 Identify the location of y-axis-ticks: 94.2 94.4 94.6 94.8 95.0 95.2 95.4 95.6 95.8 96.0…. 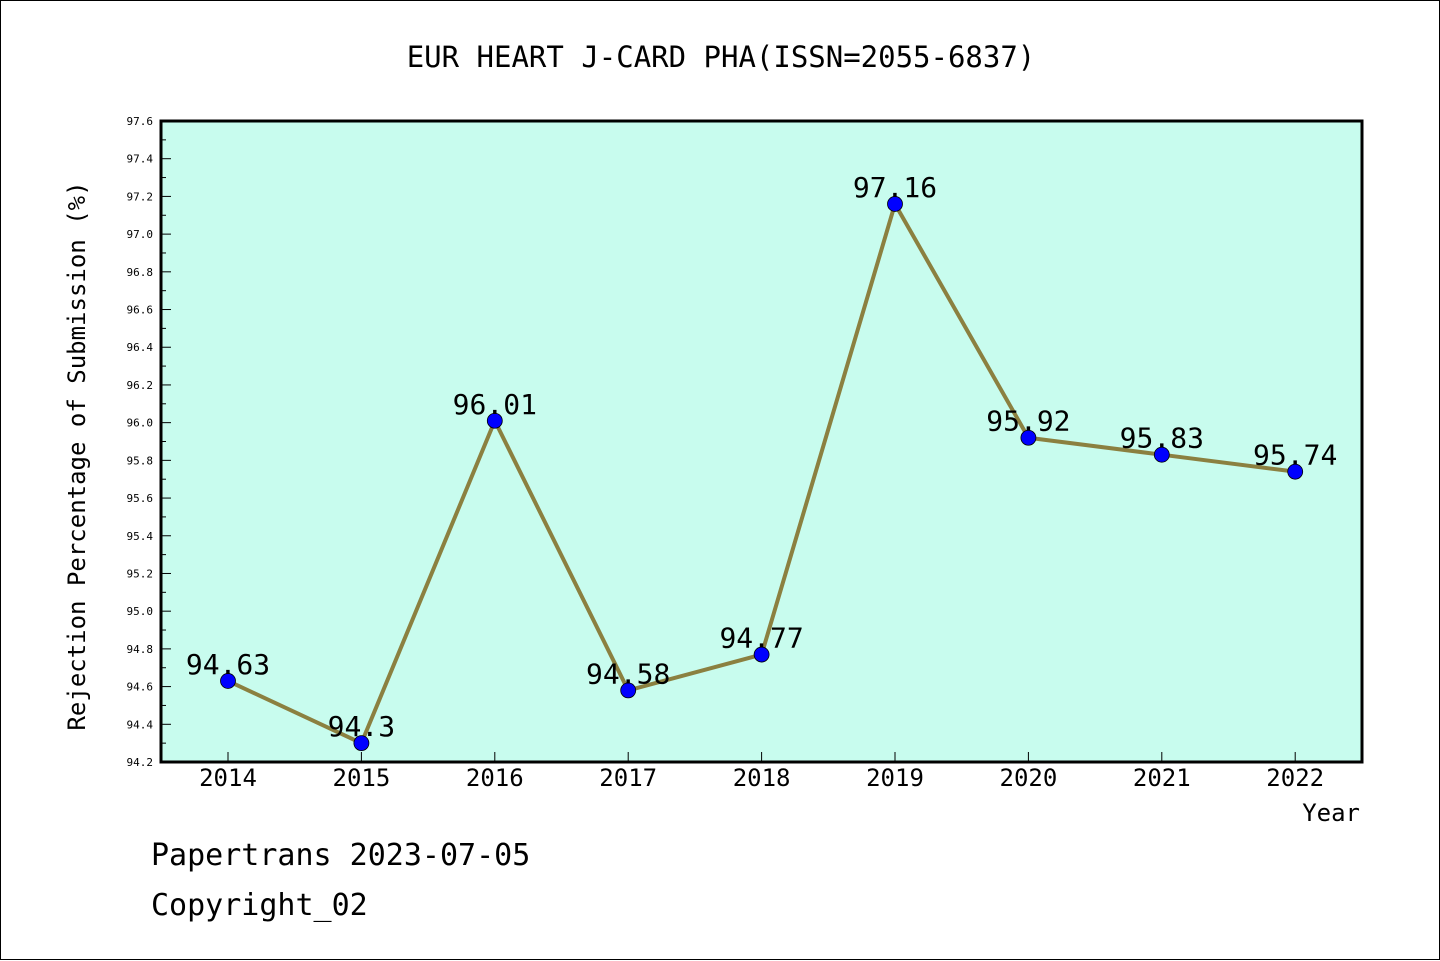
(149, 442).